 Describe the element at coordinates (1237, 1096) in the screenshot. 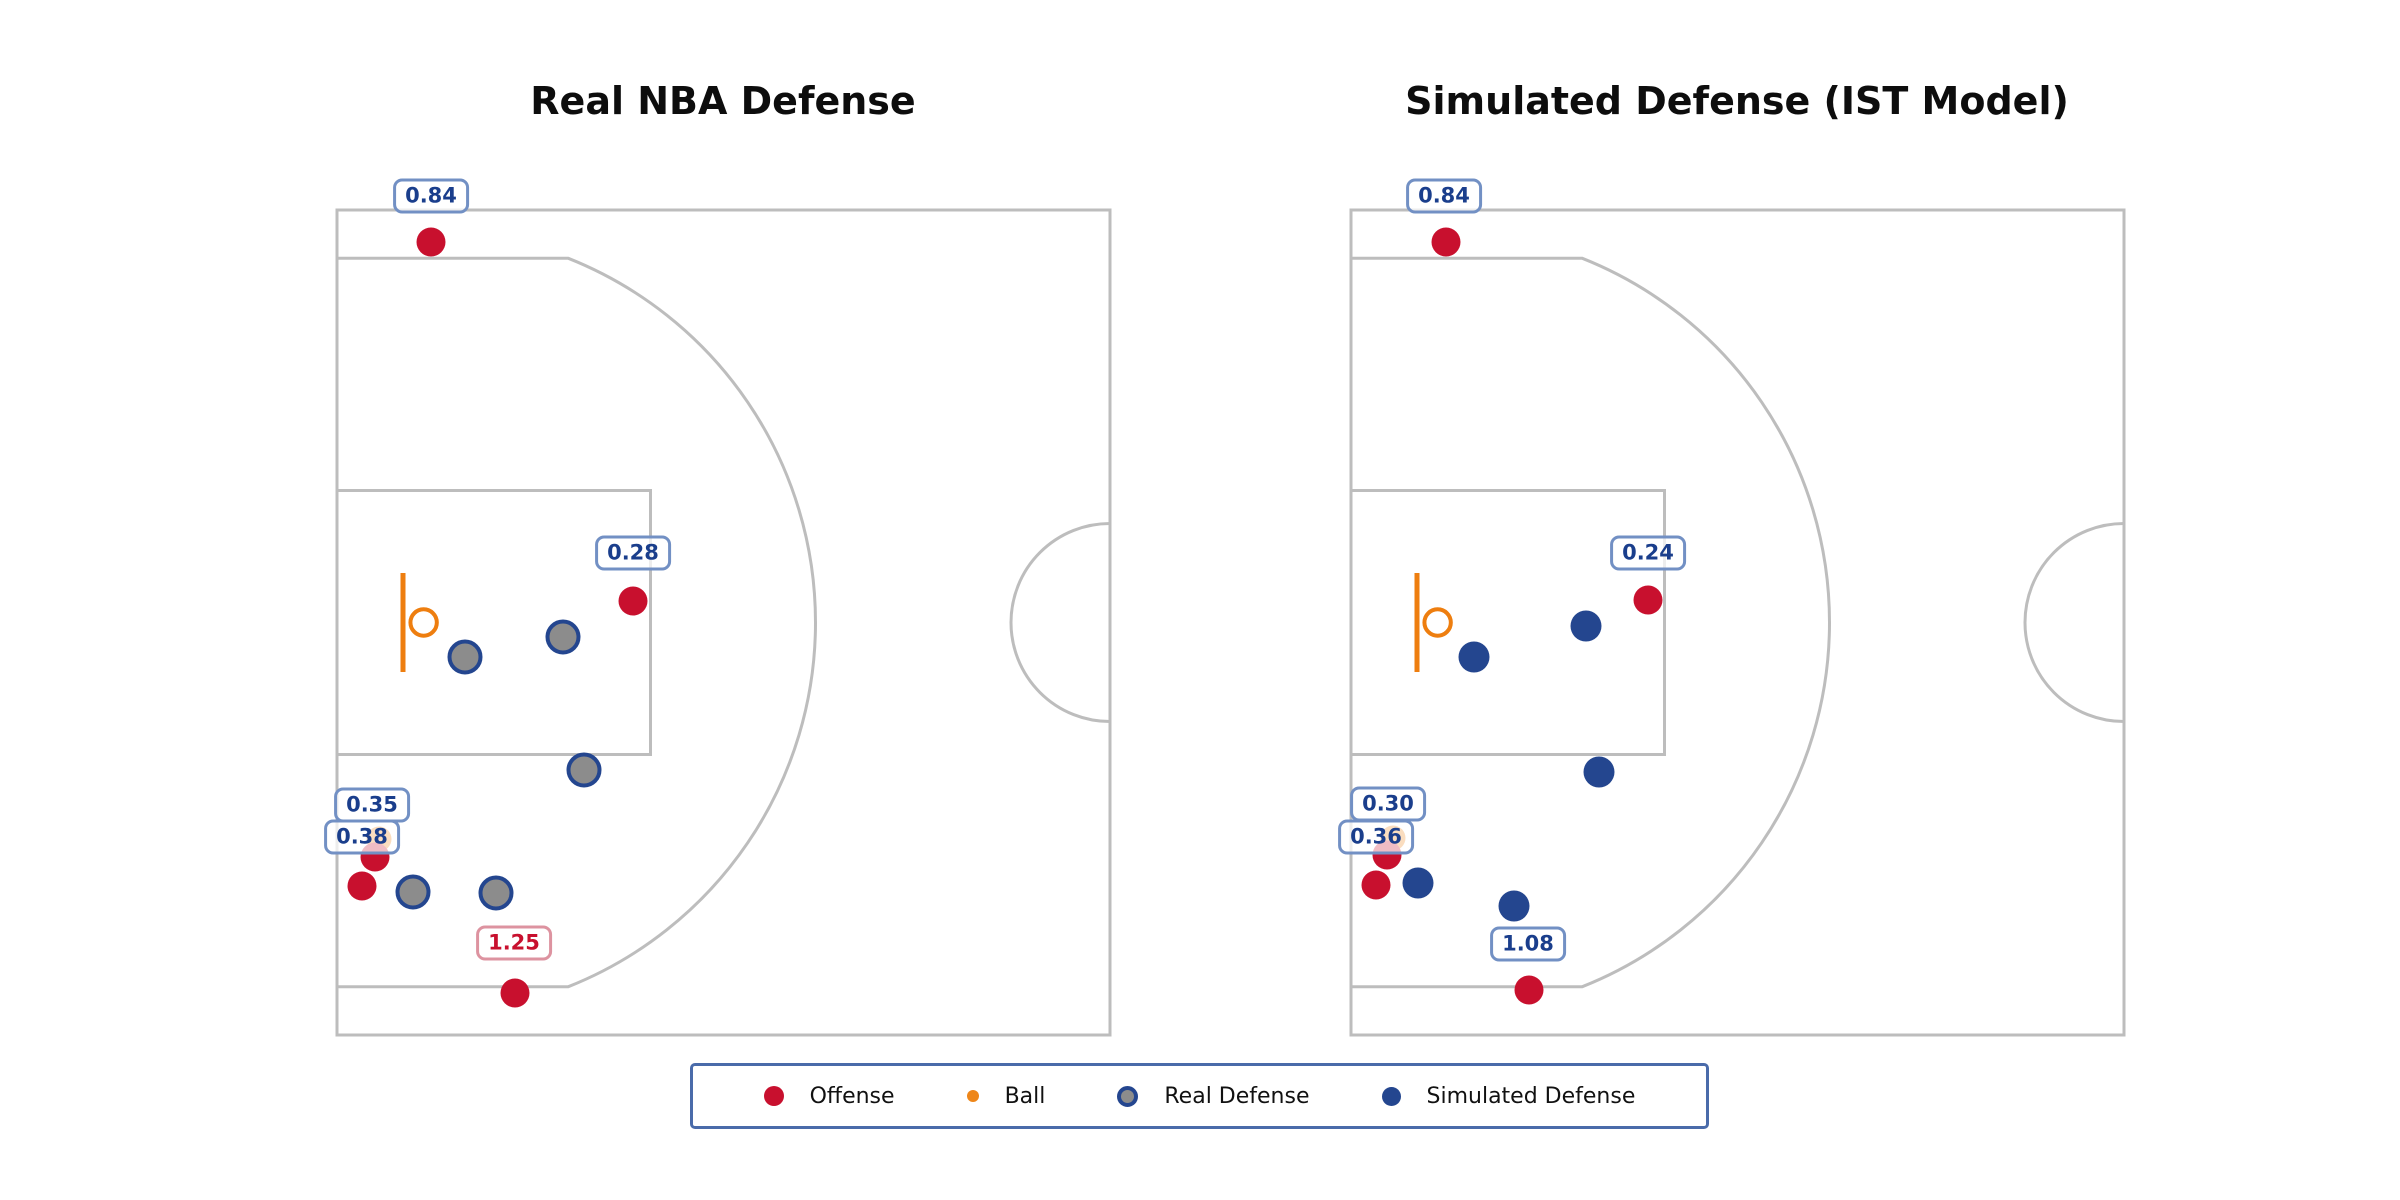

I see `legend-label: Real Defense` at that location.